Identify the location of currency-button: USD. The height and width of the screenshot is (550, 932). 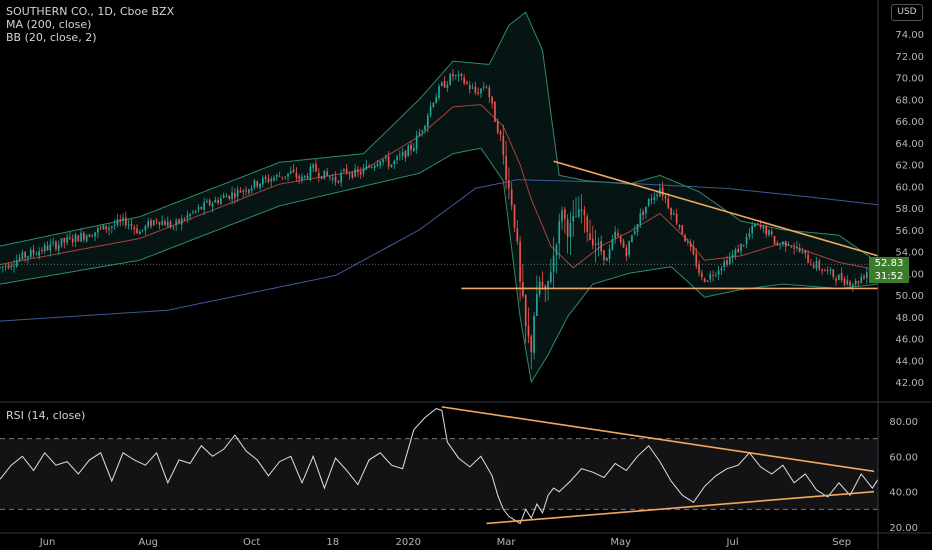
(907, 12).